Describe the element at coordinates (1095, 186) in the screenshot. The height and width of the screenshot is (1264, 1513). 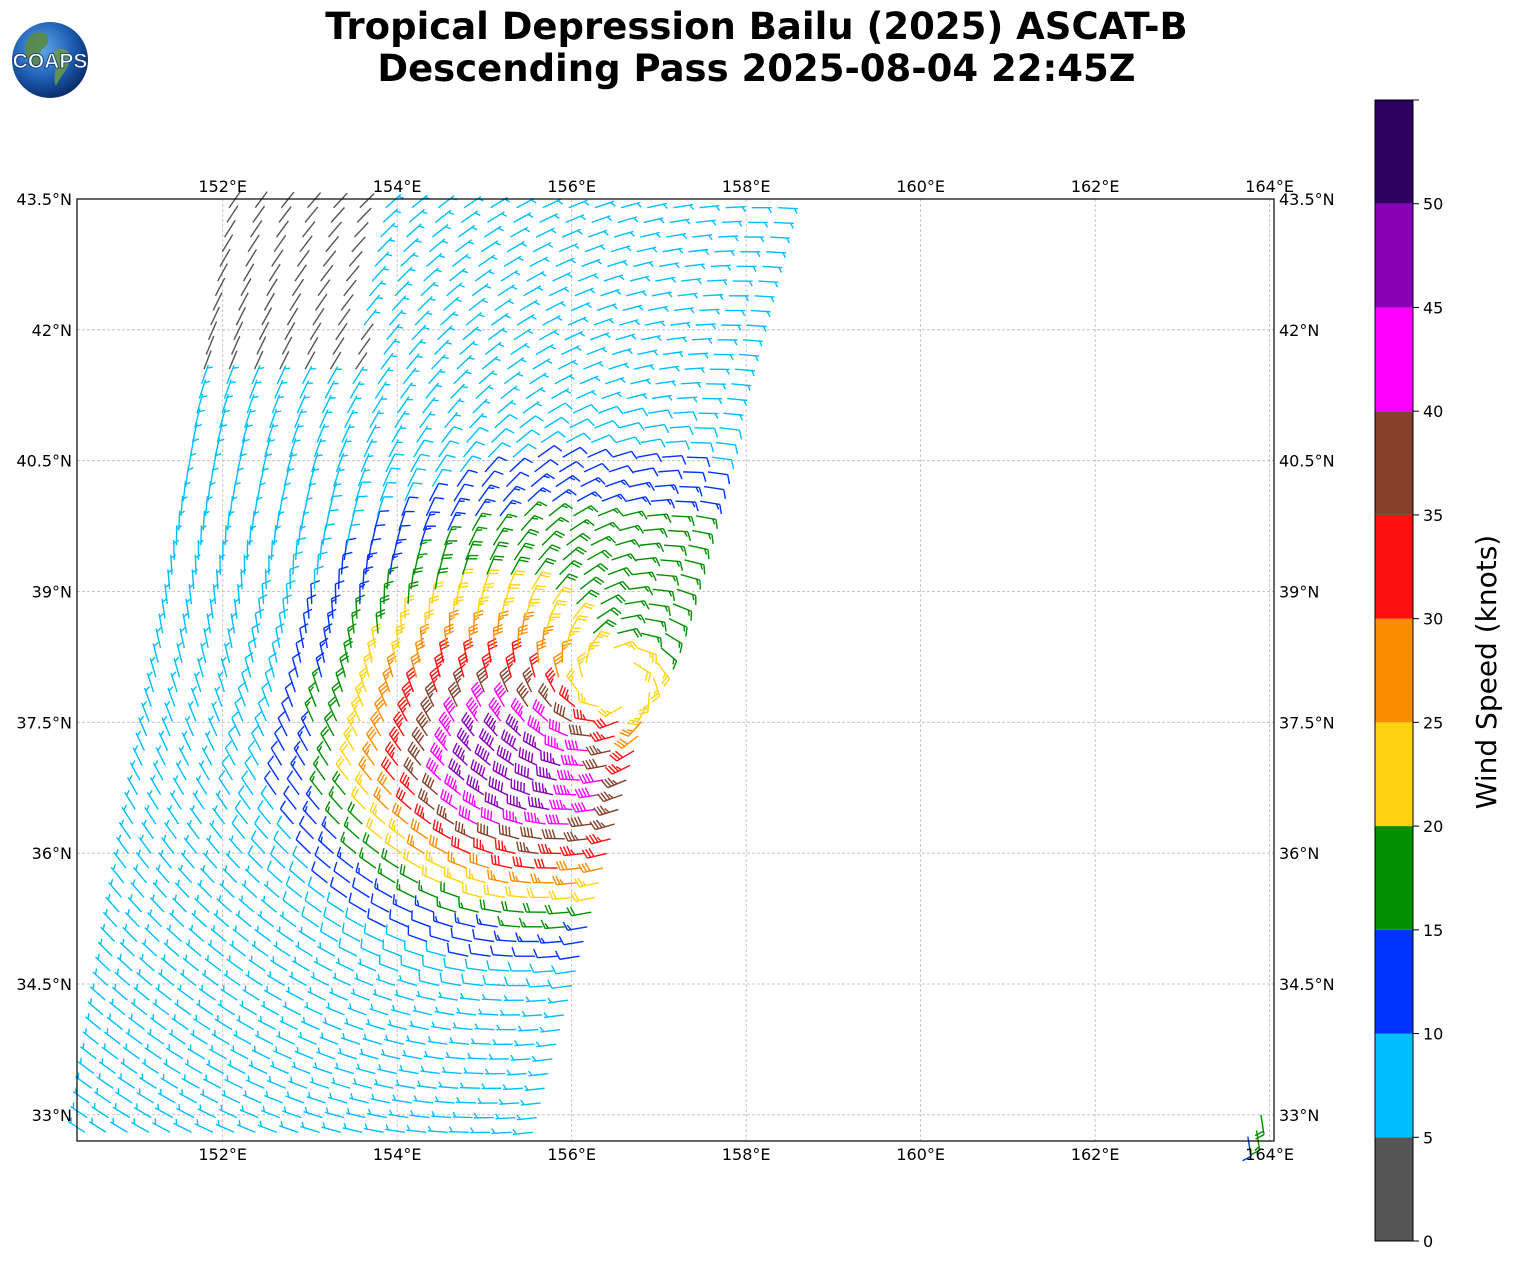
I see `lon-label-top: 162°E` at that location.